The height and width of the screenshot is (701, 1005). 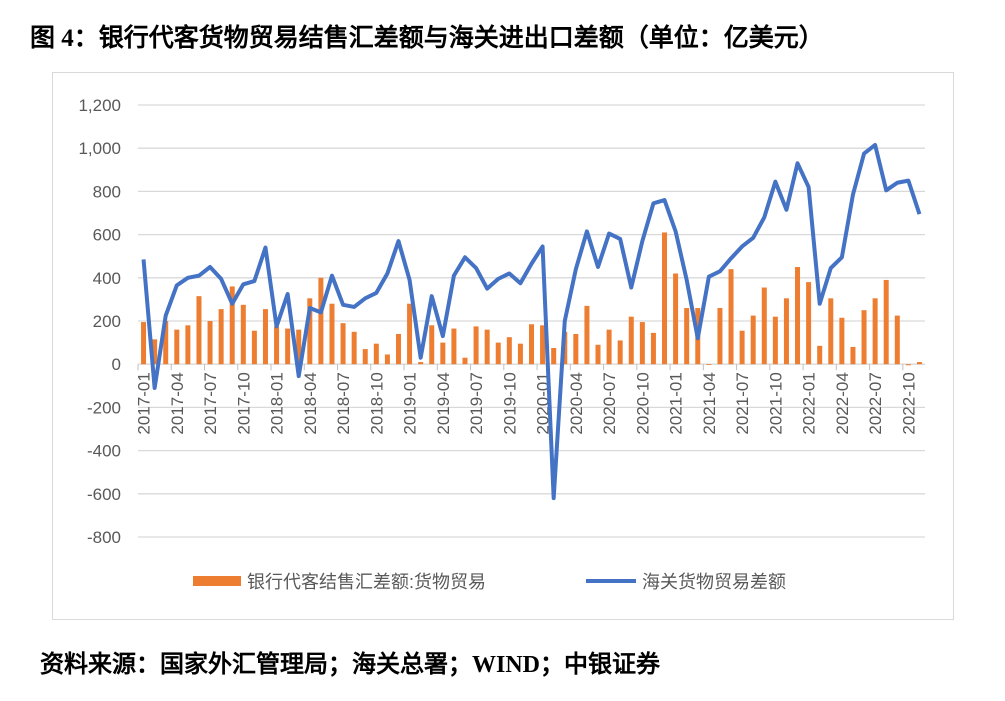 I want to click on x-tick-label: 2017-07, so click(x=210, y=403).